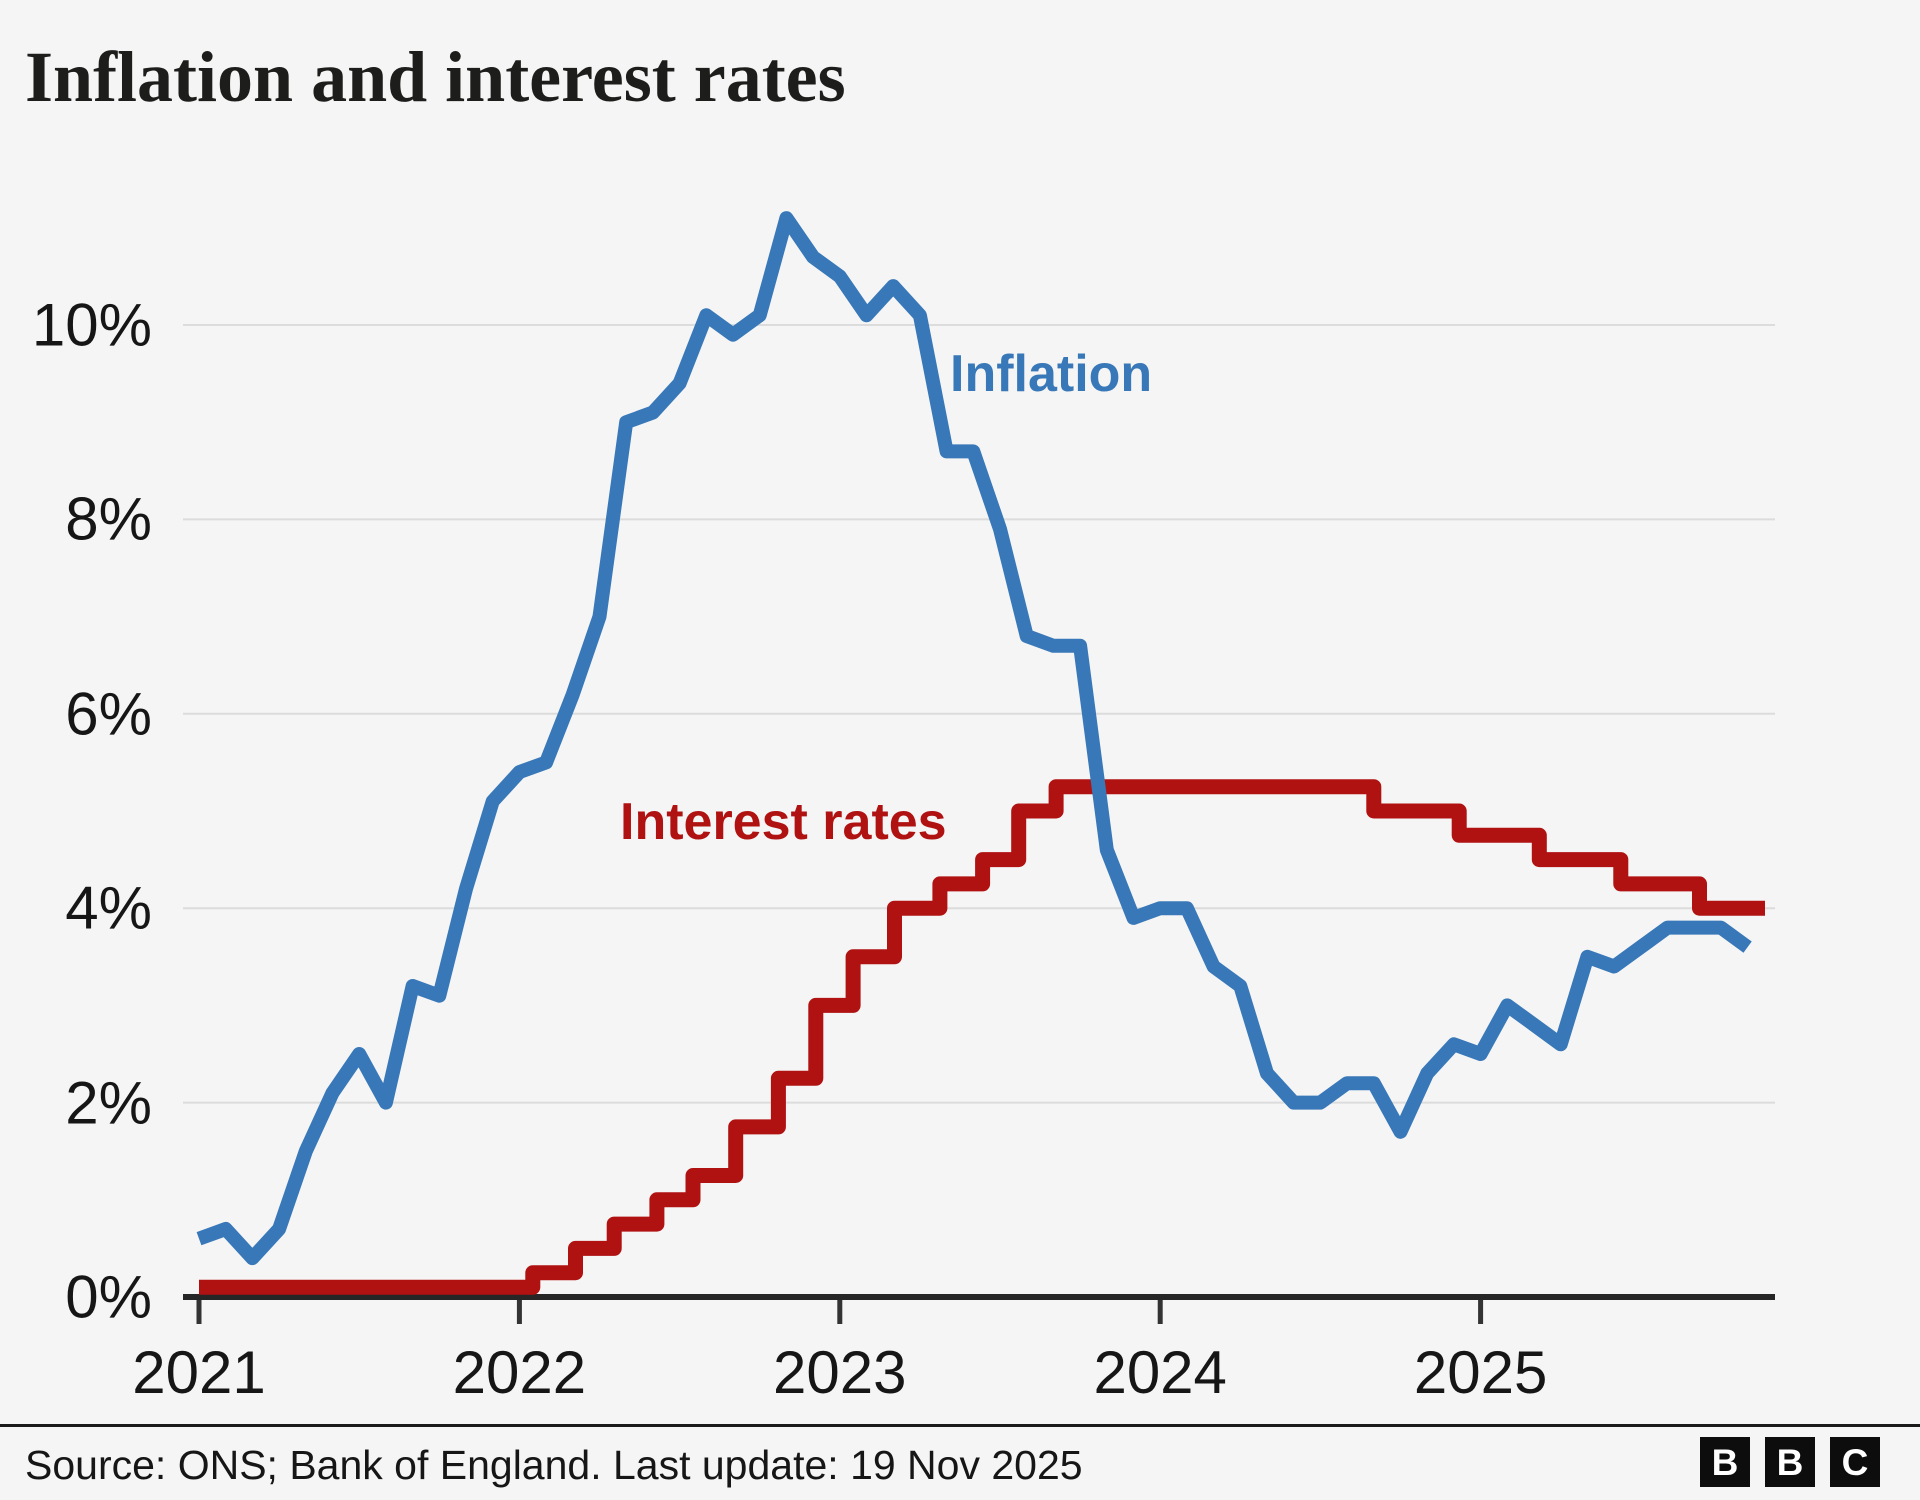 The width and height of the screenshot is (1920, 1500). Describe the element at coordinates (108, 714) in the screenshot. I see `y-axis-label-6pct: 6%` at that location.